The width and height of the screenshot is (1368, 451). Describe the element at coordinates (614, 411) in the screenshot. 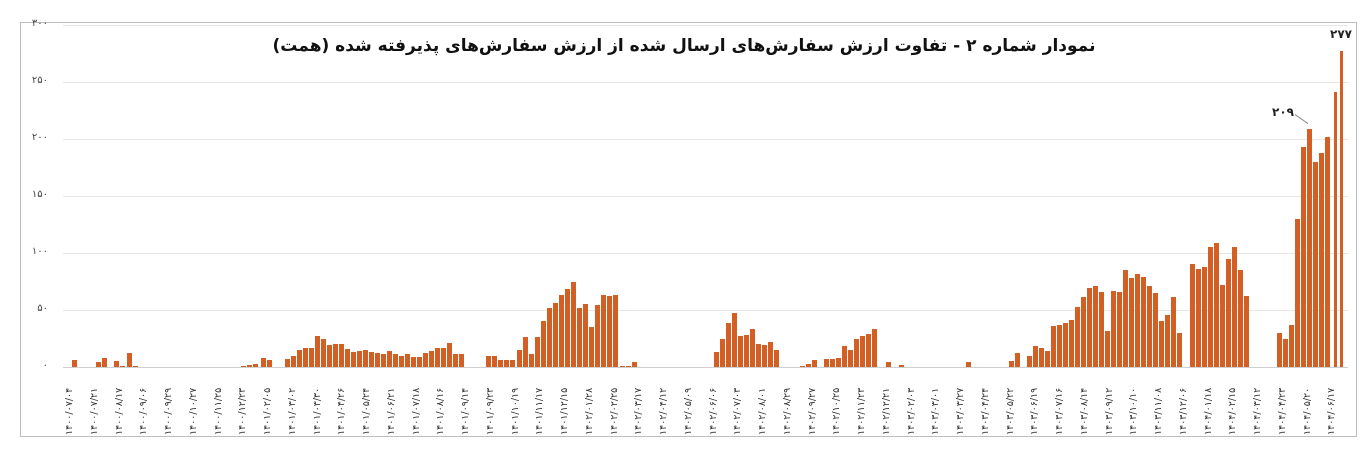

I see `x-tick-label: ۱۴۰۲/۰۲/۲۵` at that location.